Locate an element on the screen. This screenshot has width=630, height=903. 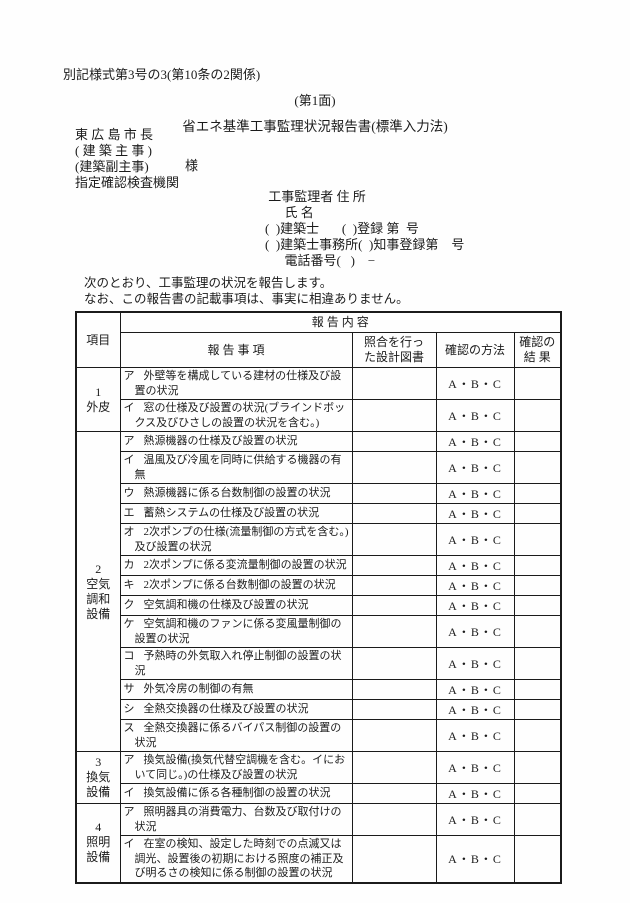
table-row: ウ熱源機器に係る台数制御の設置の状況 A・B・C is located at coordinates (319, 493).